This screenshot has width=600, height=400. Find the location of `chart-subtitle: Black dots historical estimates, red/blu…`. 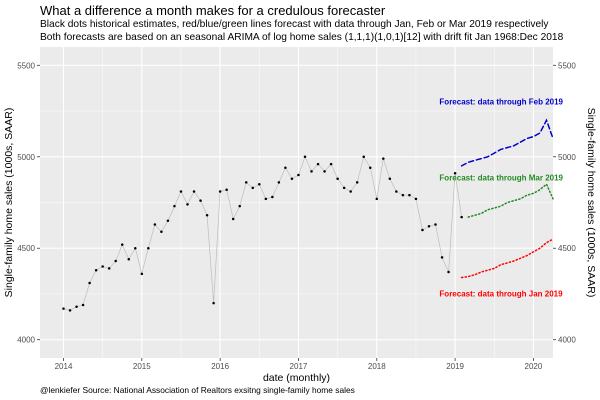

chart-subtitle: Black dots historical estimates, red/blu… is located at coordinates (301, 31).